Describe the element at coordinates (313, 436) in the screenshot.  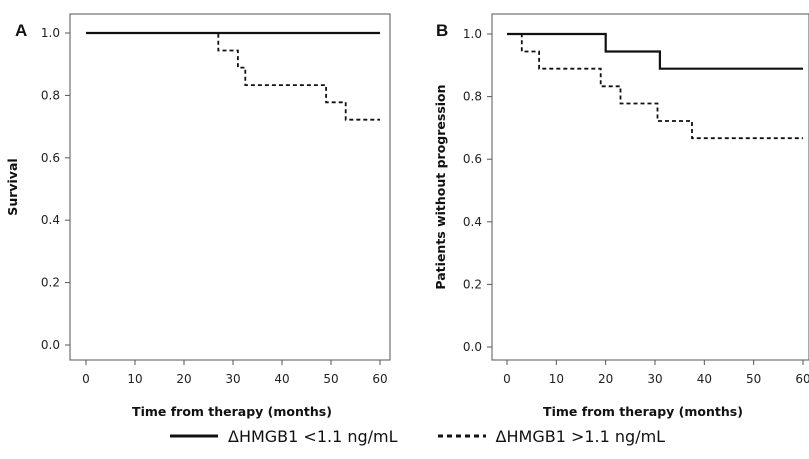
I see `legend-label-low: ΔHMGB1 <1.1 ng/mL` at that location.